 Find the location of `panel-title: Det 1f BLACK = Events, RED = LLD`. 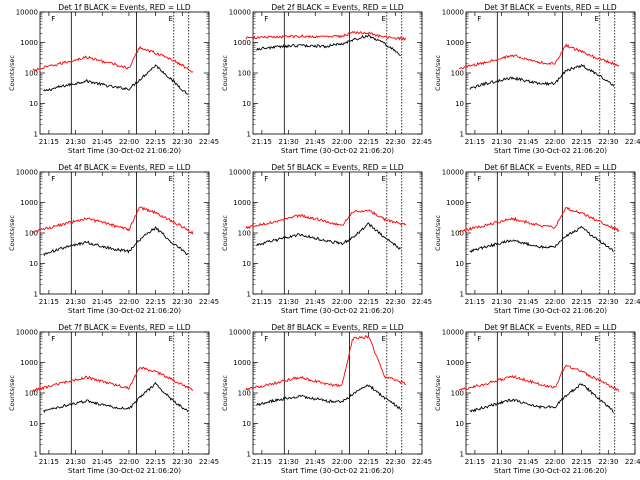

panel-title: Det 1f BLACK = Events, RED = LLD is located at coordinates (124, 7).